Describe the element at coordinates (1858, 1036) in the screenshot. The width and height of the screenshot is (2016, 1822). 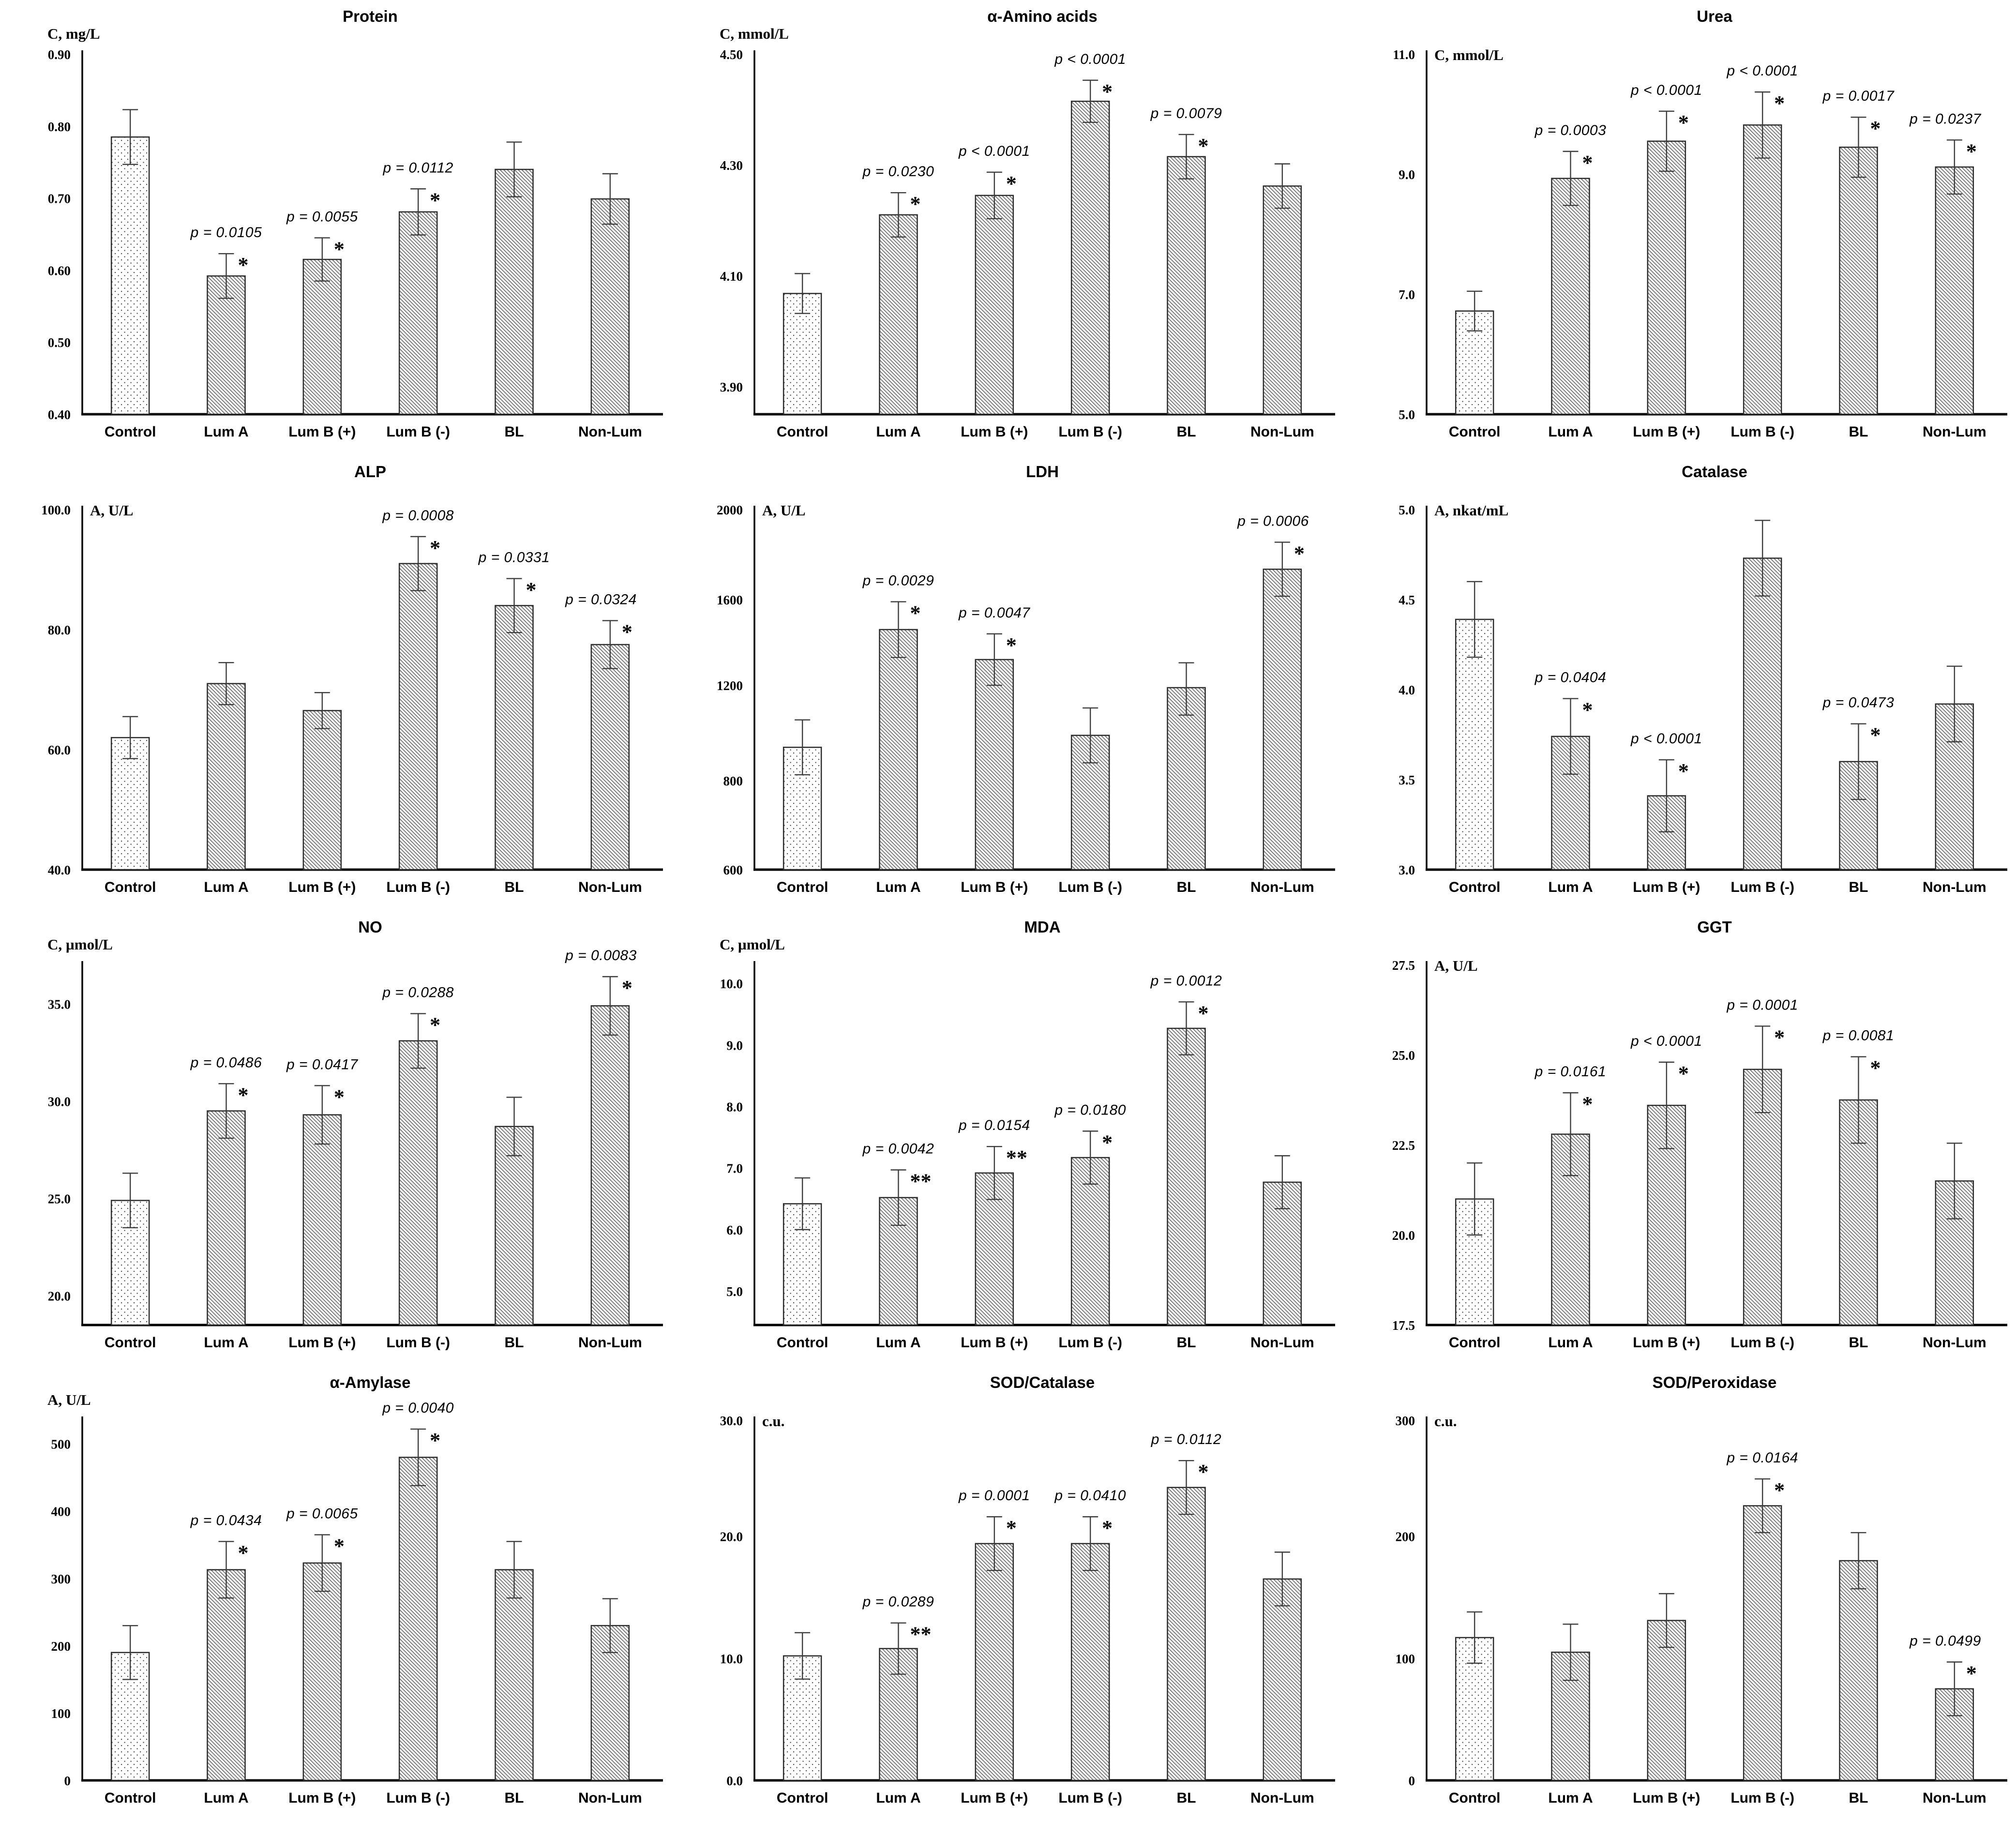
I see `p-value-label: p = 0.0081` at that location.